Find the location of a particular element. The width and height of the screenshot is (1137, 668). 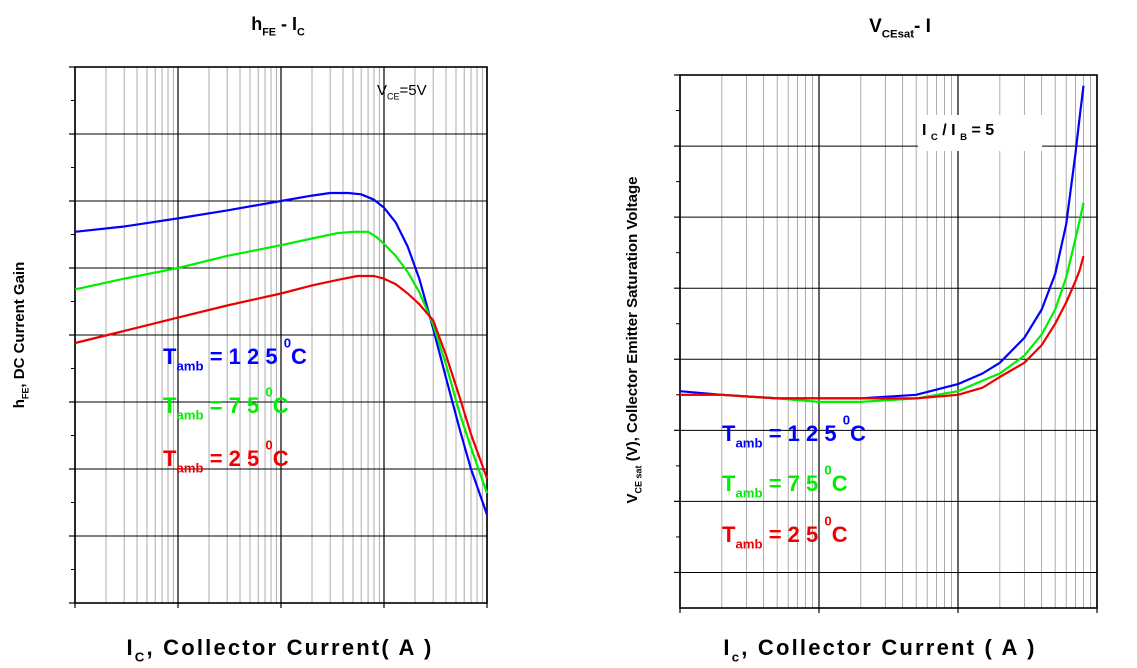

y-axis-label-part: FE is located at coordinates (26, 394).